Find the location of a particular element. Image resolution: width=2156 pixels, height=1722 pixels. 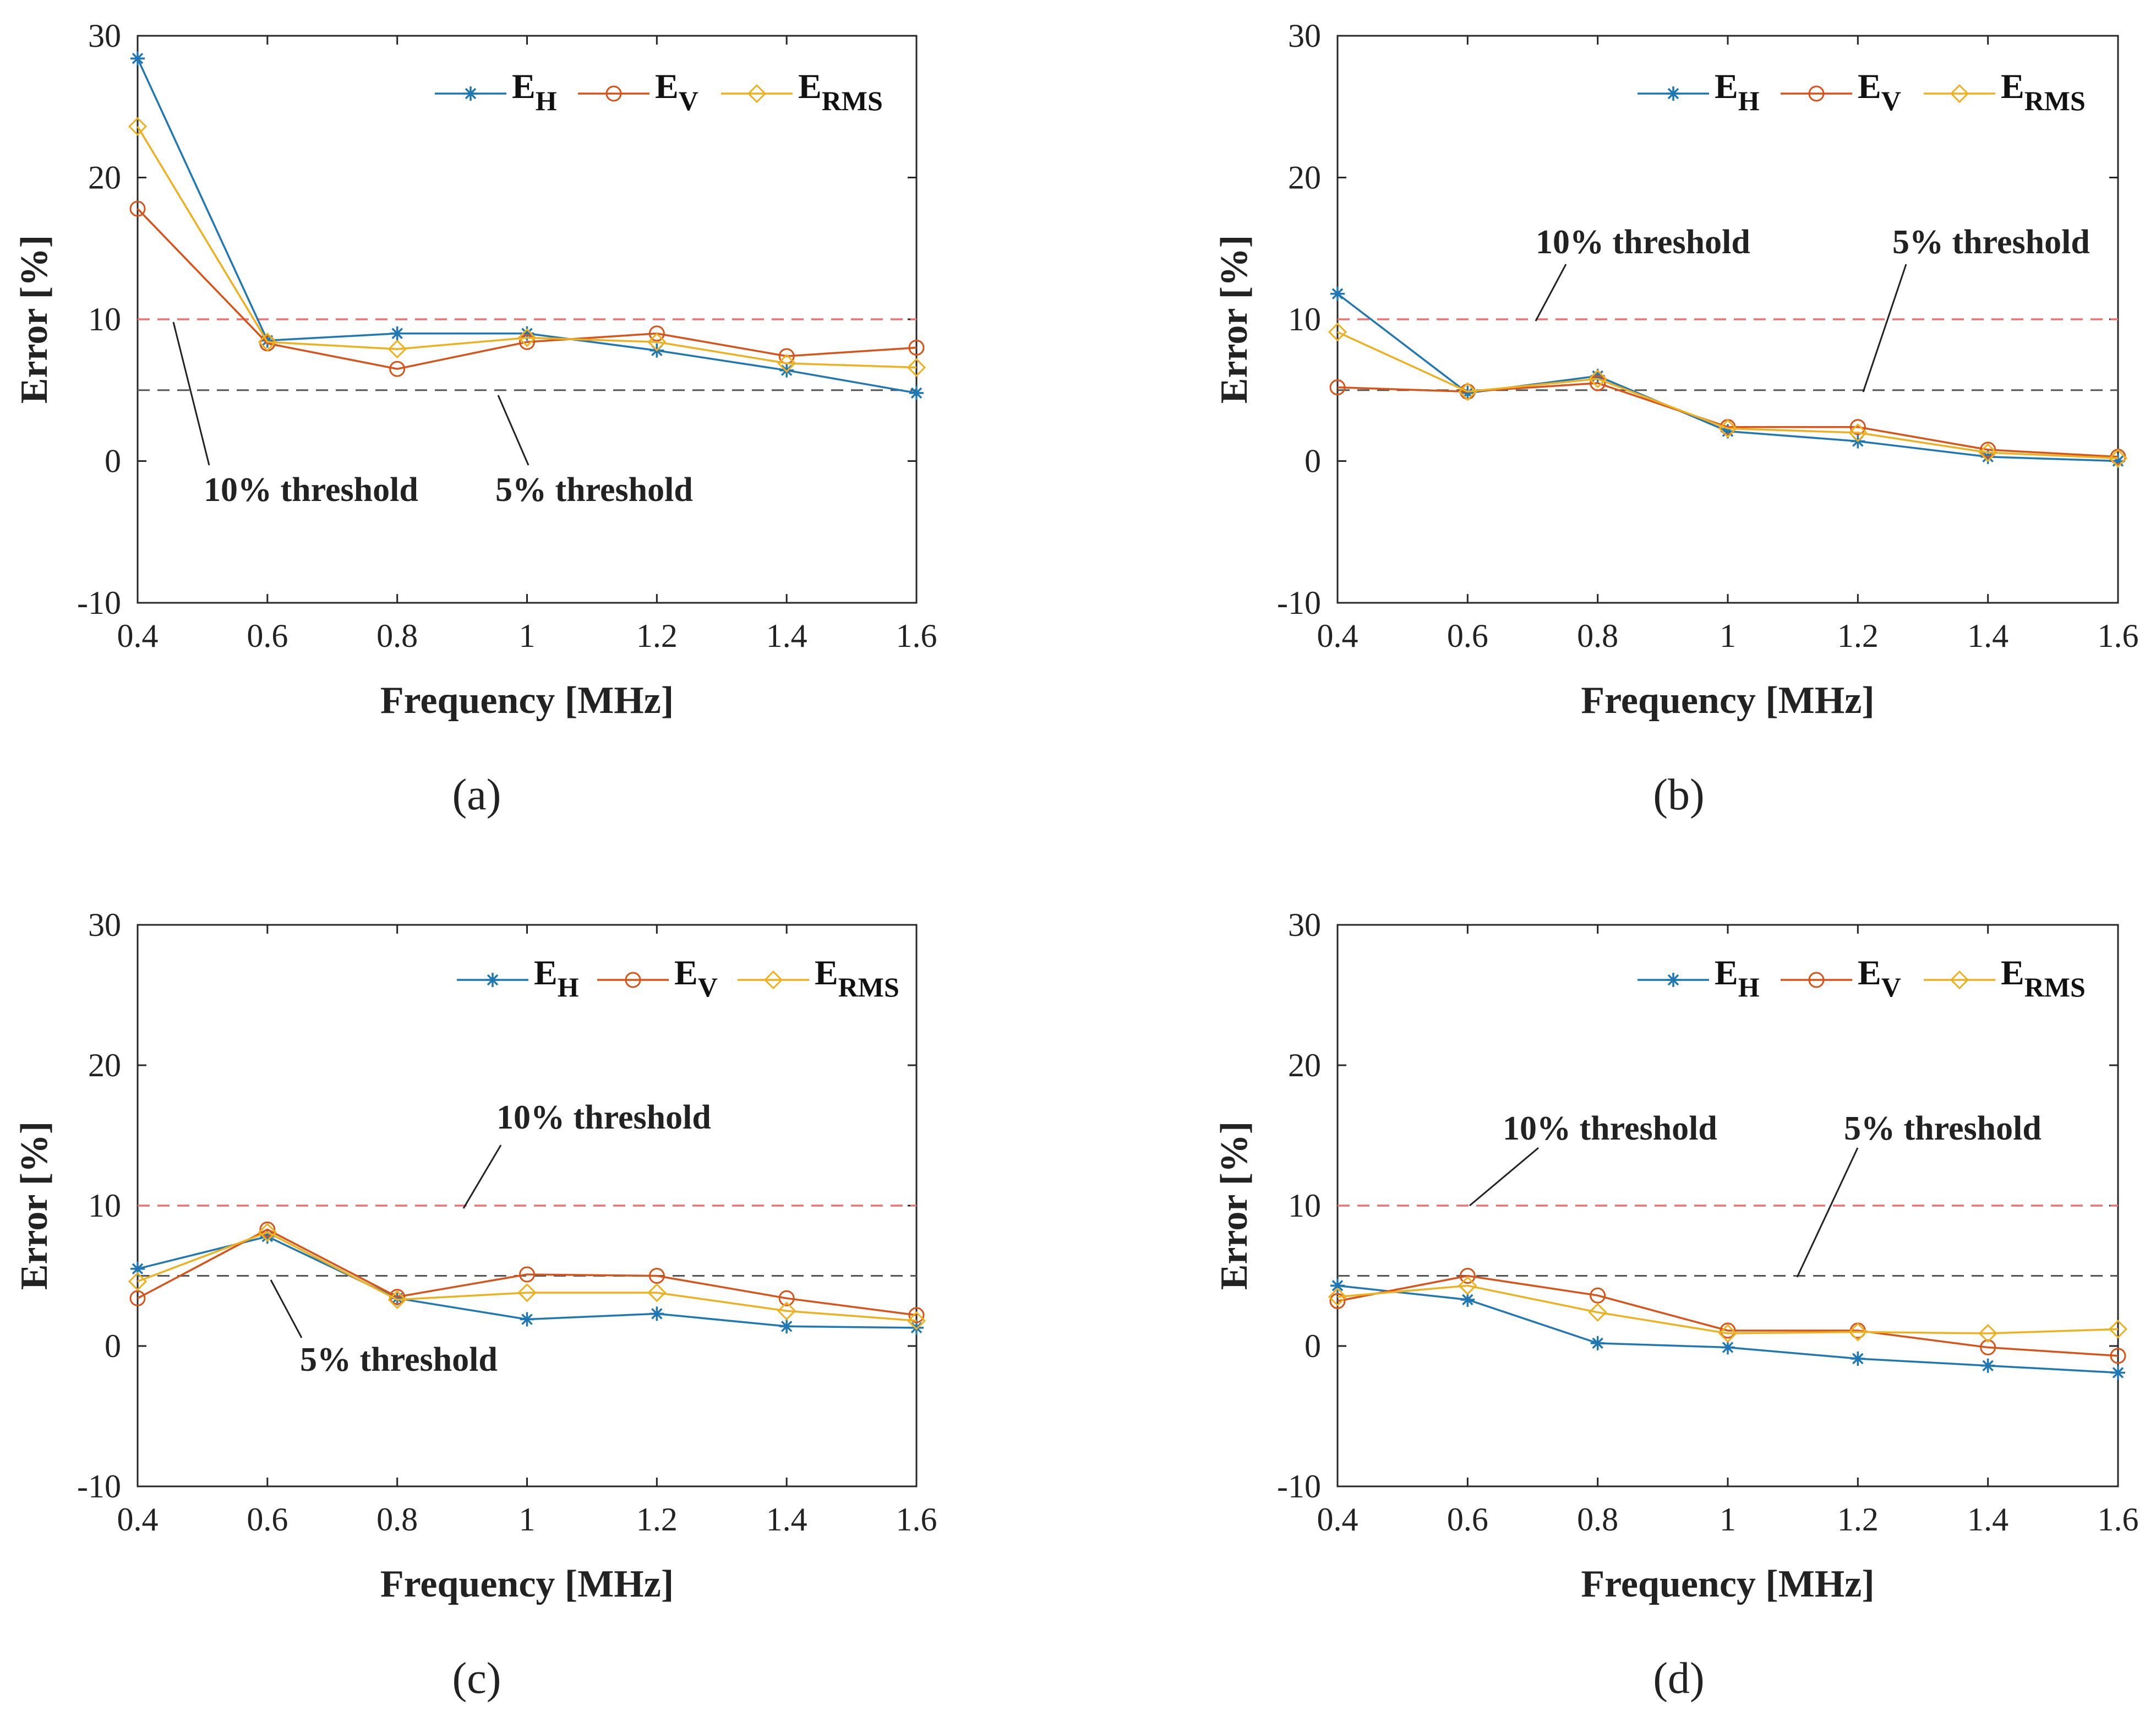

legend-marker-E_H is located at coordinates (1673, 93).